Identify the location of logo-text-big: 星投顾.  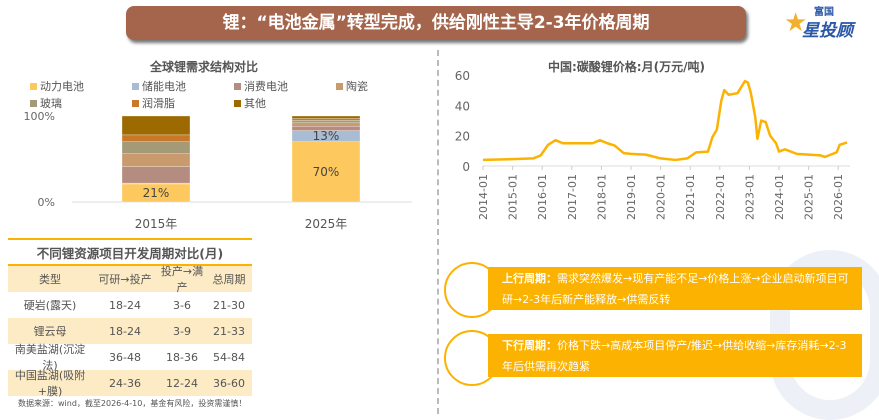
(827, 31).